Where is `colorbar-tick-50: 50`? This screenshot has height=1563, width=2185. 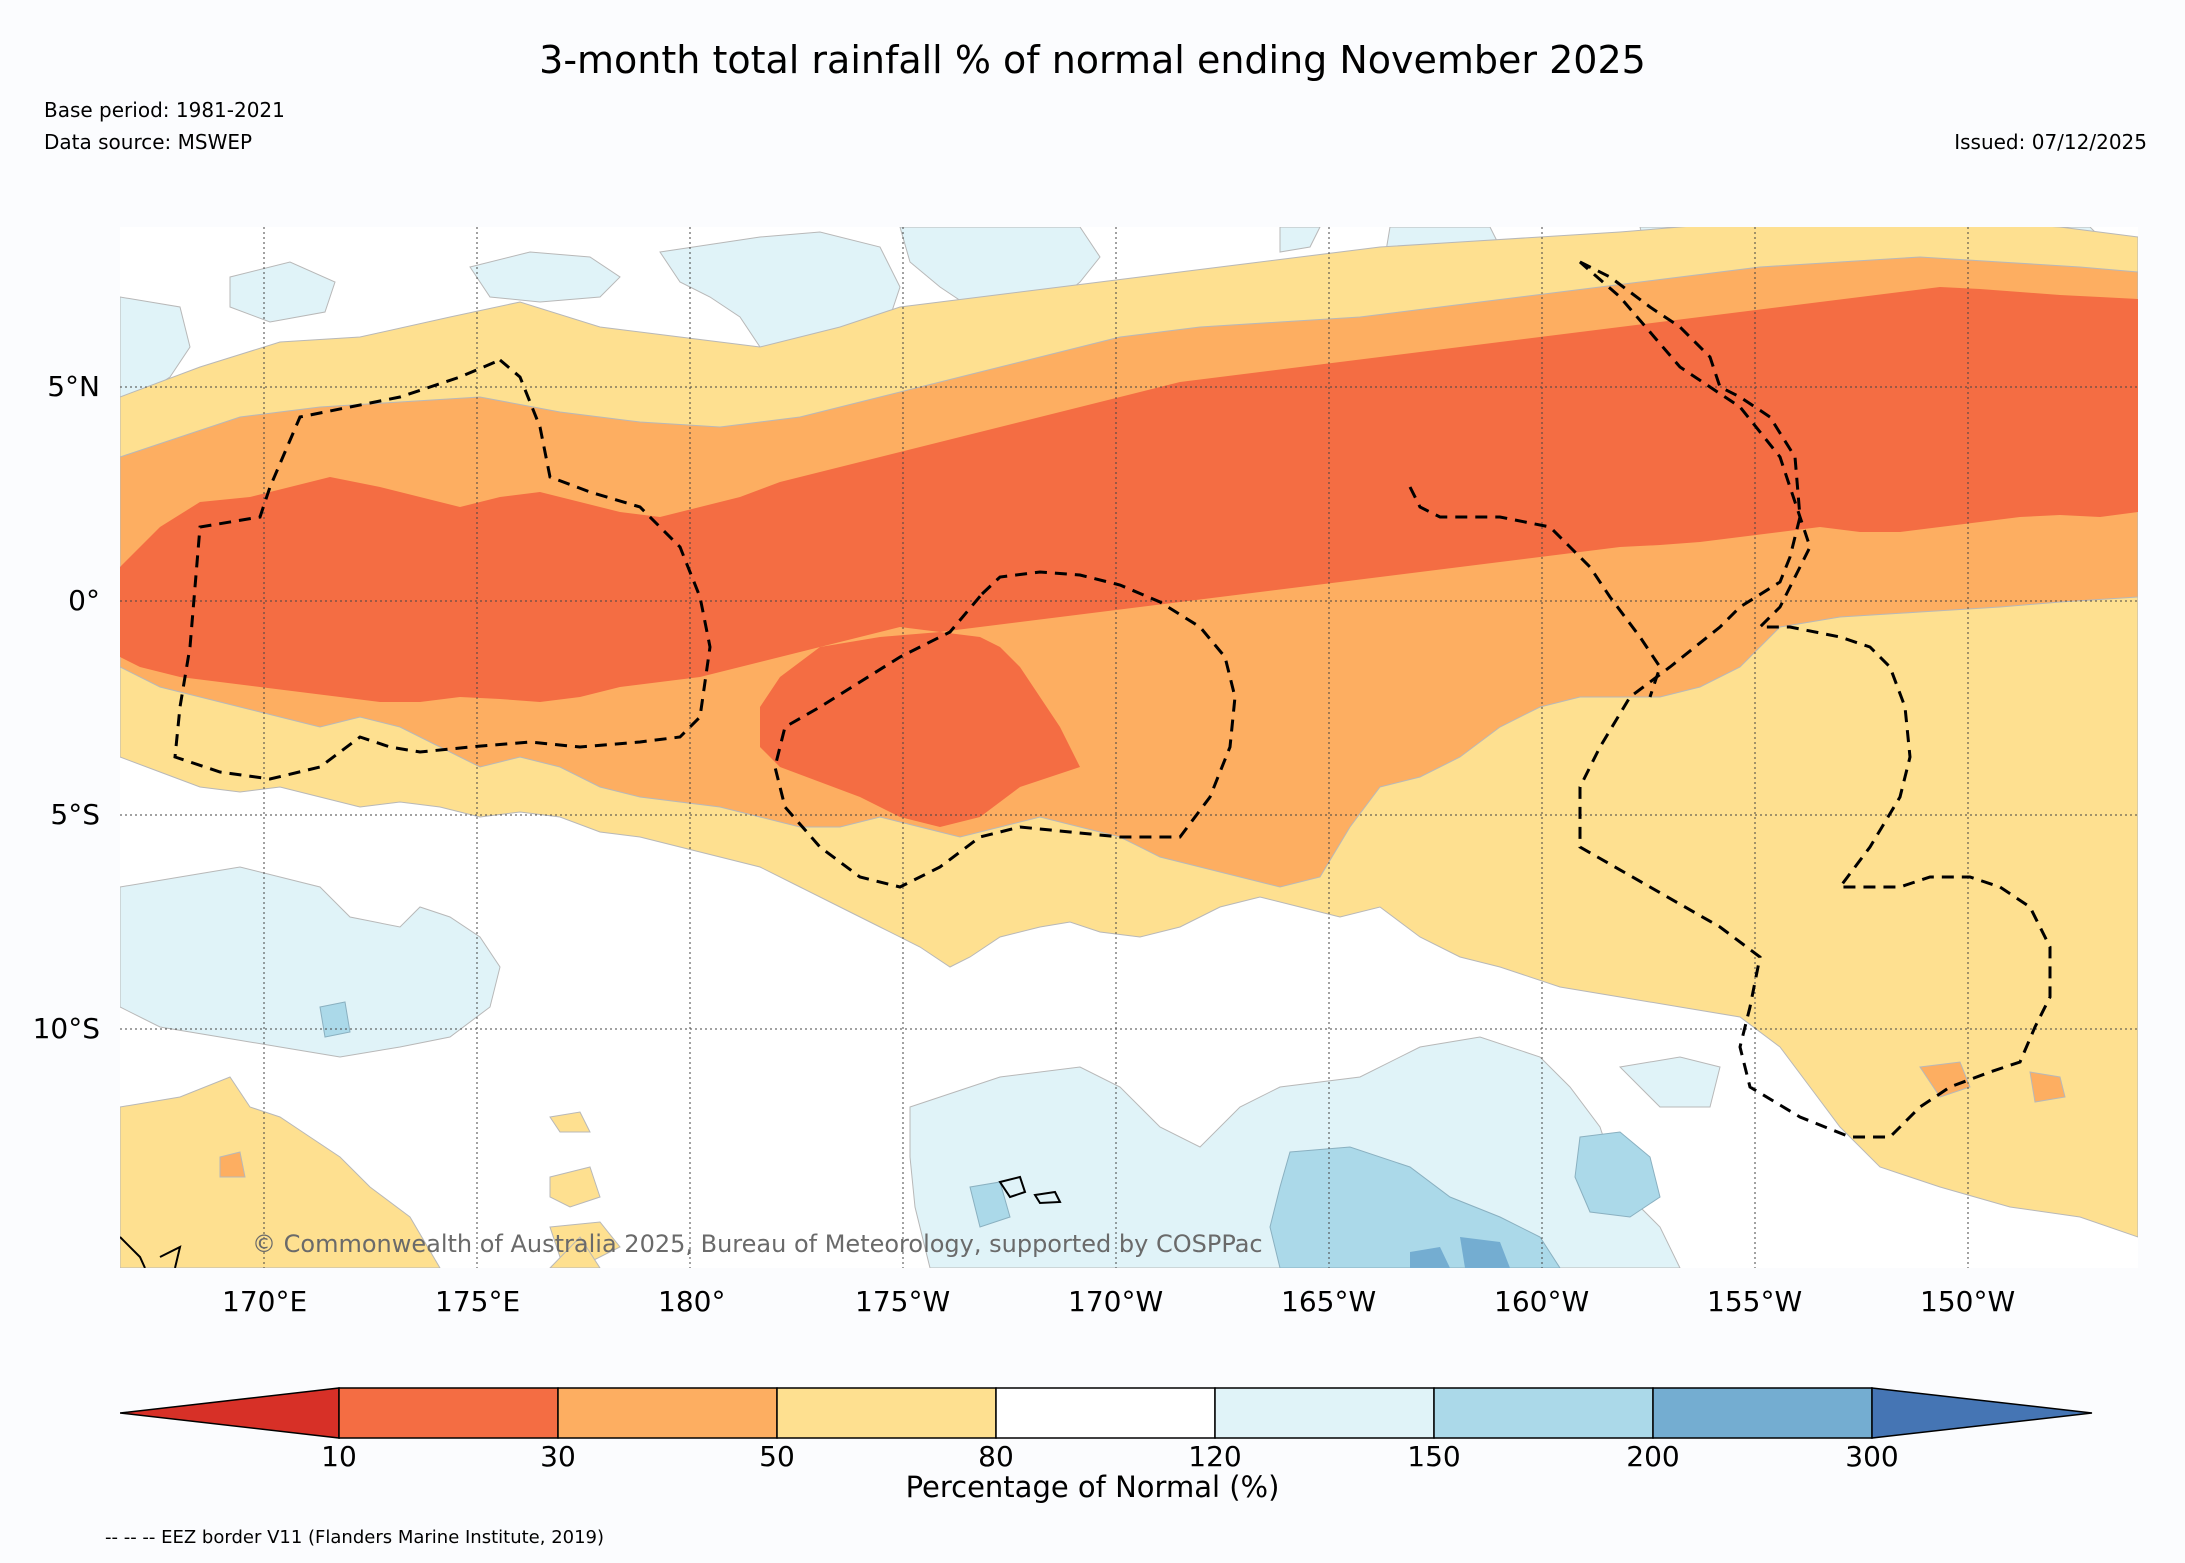
colorbar-tick-50: 50 is located at coordinates (777, 1456).